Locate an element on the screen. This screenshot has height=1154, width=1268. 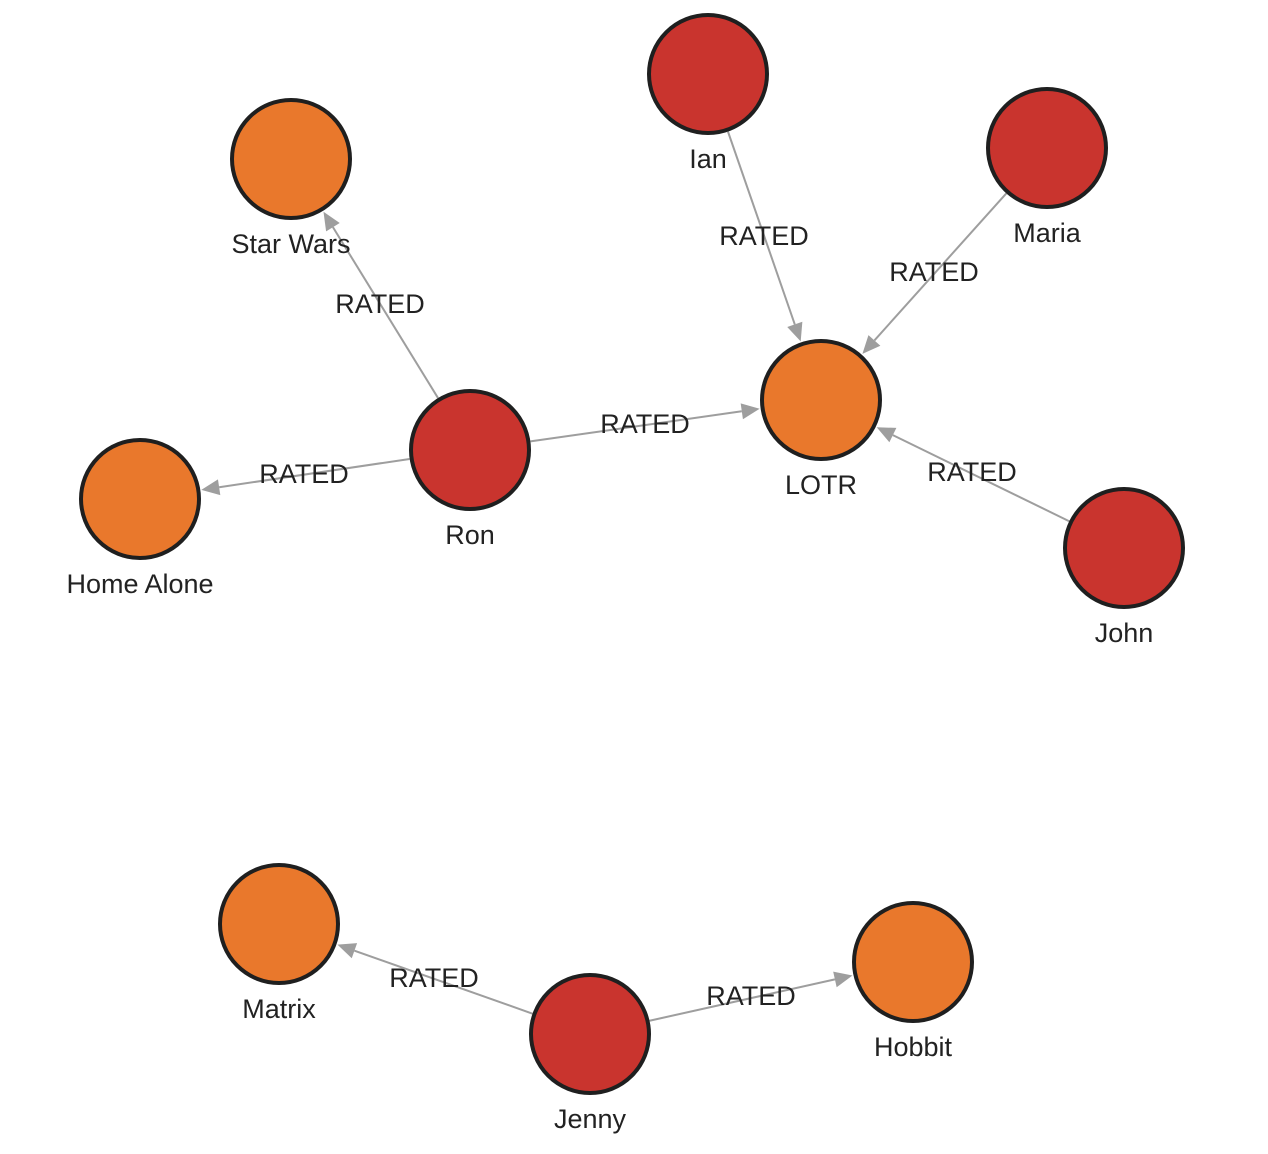
node-label: LOTR is located at coordinates (821, 485).